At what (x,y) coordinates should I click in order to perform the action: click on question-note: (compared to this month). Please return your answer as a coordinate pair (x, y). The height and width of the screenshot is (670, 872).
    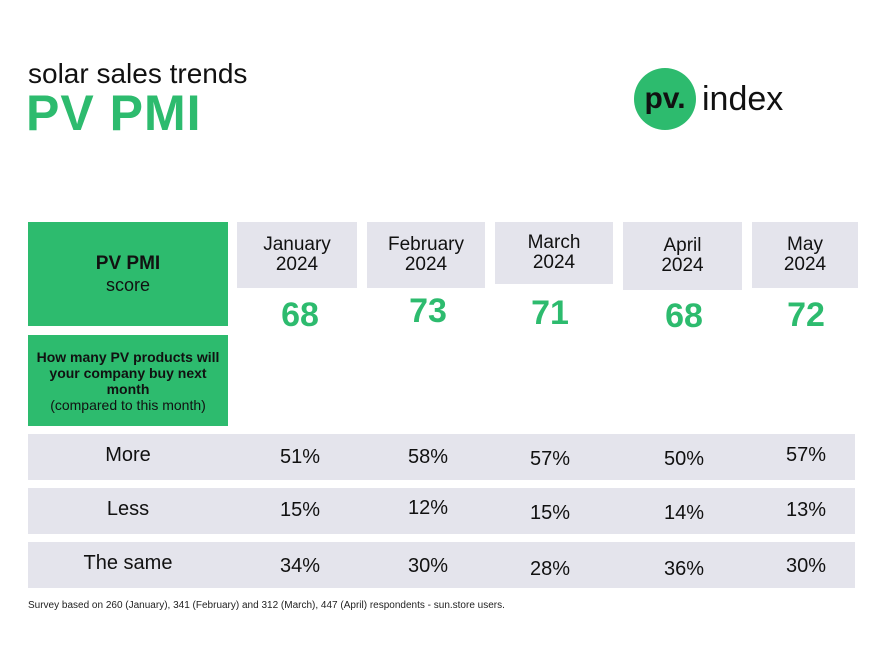
    Looking at the image, I should click on (128, 404).